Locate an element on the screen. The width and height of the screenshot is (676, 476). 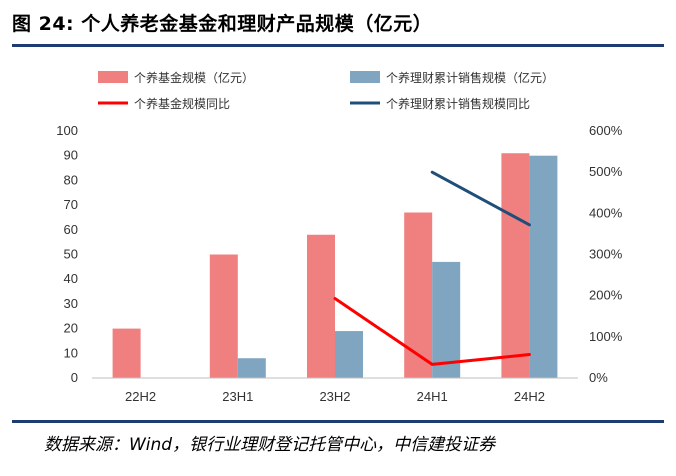
x-tick-label: 23H2 is located at coordinates (334, 396).